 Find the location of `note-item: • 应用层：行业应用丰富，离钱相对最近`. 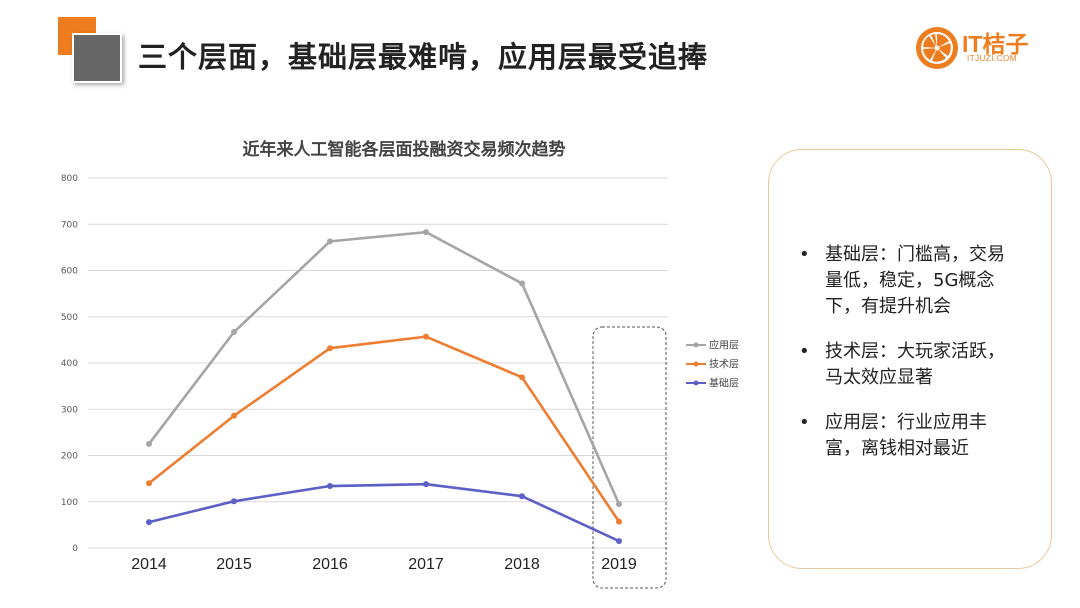

note-item: • 应用层：行业应用丰富，离钱相对最近 is located at coordinates (904, 436).